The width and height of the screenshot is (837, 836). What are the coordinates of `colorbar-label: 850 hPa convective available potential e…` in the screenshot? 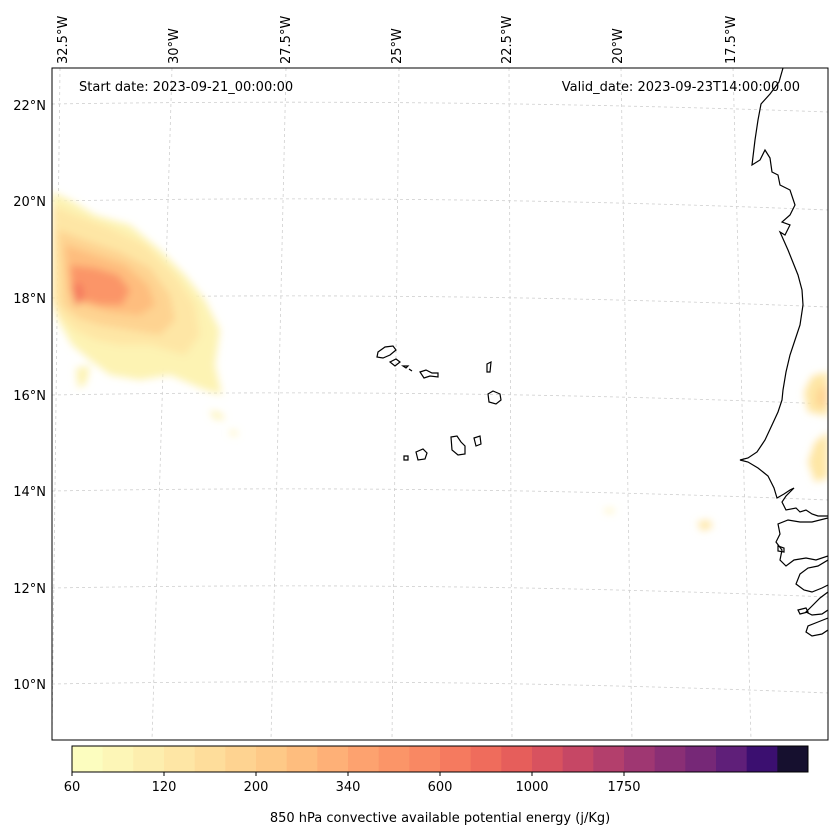 It's located at (440, 818).